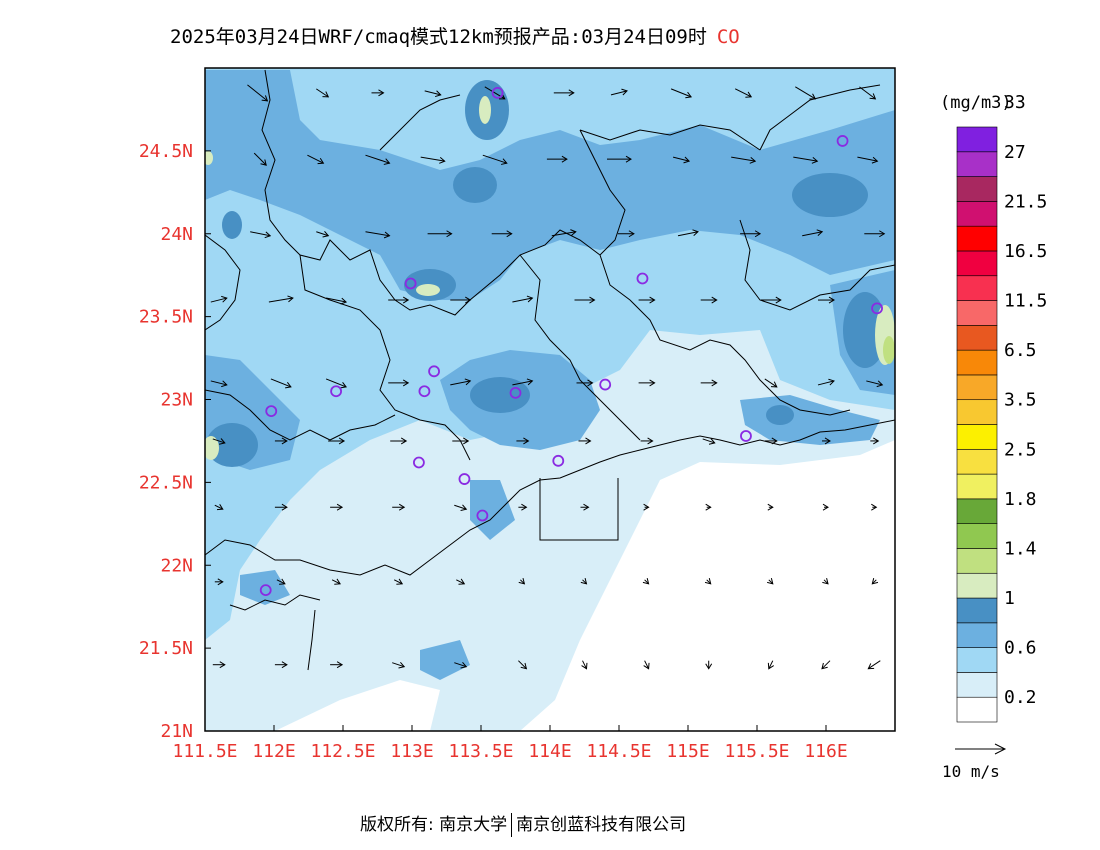 The image size is (1100, 850). What do you see at coordinates (1020, 350) in the screenshot?
I see `colorbar-label: 6.5` at bounding box center [1020, 350].